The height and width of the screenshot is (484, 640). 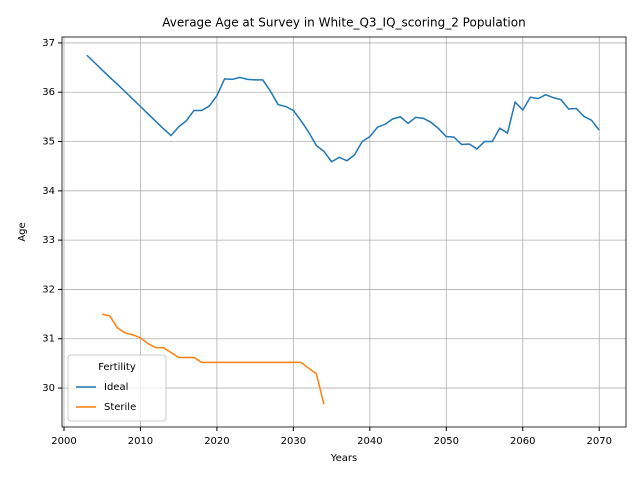 I want to click on y-tick-label: 34, so click(x=48, y=191).